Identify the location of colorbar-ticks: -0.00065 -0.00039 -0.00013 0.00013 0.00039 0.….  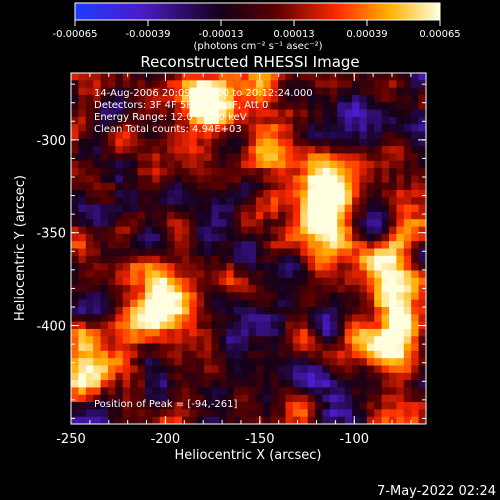
(257, 30).